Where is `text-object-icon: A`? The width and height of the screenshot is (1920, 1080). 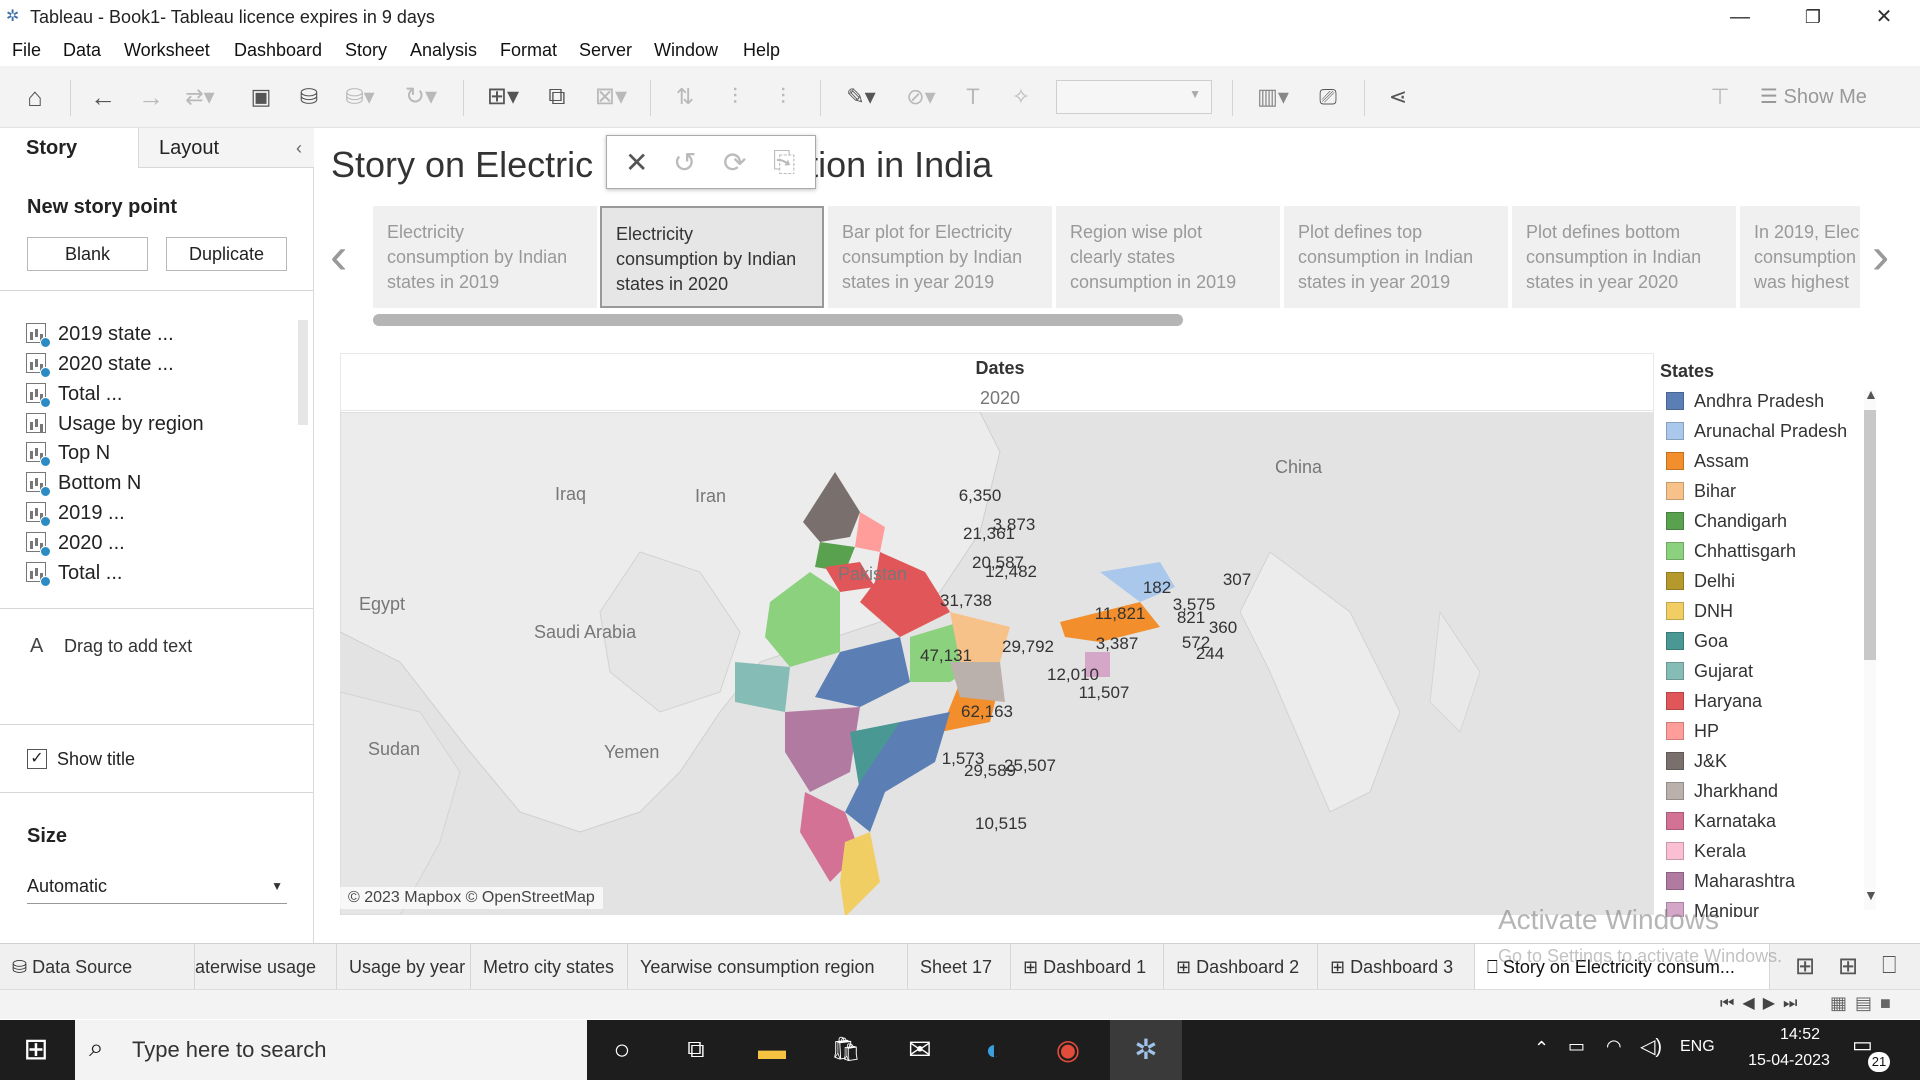
text-object-icon: A is located at coordinates (37, 646).